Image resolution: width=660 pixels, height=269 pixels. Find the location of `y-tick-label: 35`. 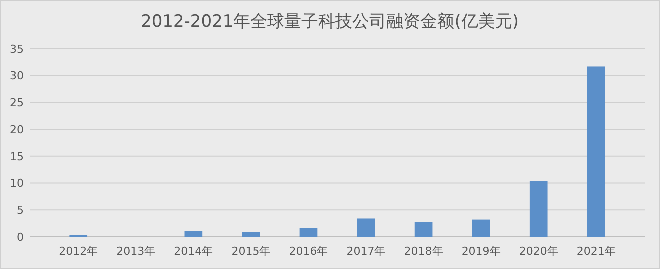

y-tick-label: 35 is located at coordinates (17, 49).